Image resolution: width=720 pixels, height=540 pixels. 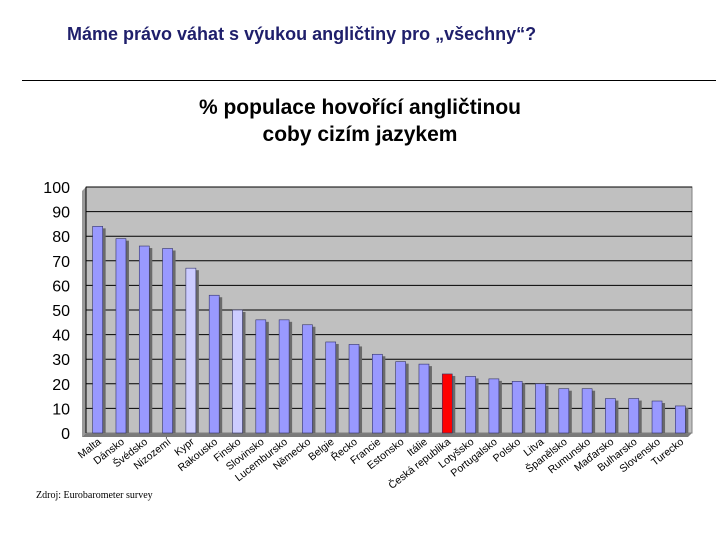 I want to click on chart-title-line-1: % populace hovořící angličtinou, so click(x=360, y=107).